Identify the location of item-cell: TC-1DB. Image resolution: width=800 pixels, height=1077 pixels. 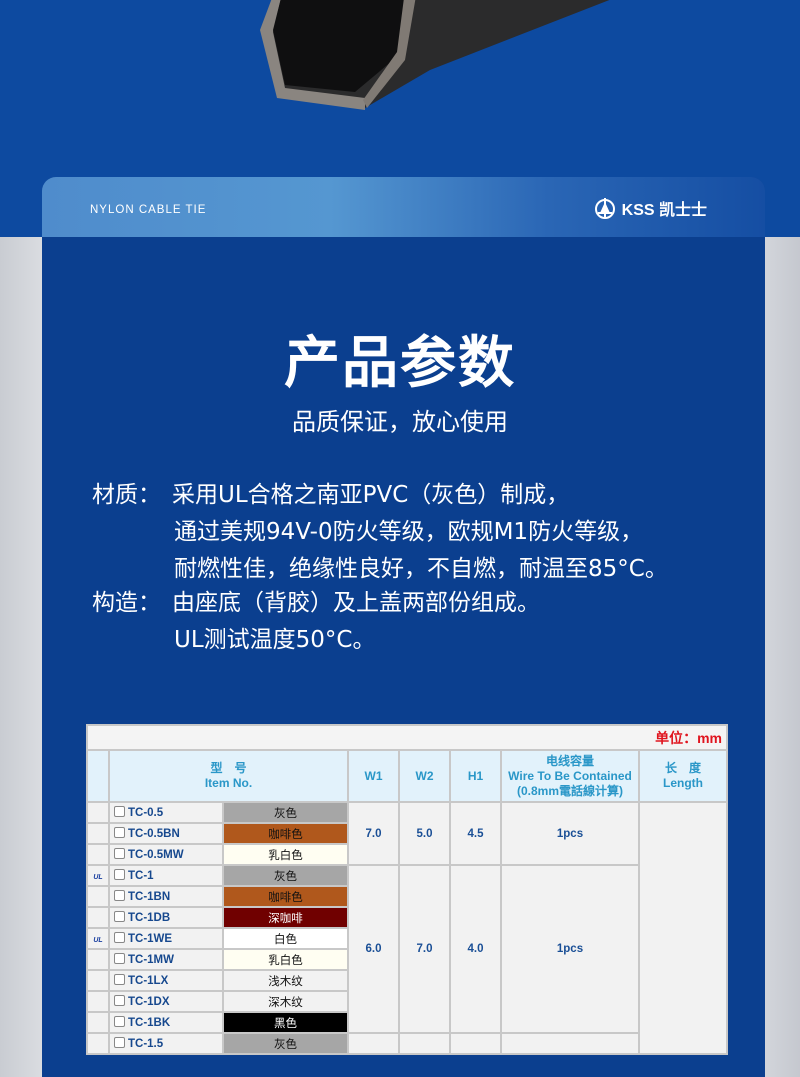
(166, 917).